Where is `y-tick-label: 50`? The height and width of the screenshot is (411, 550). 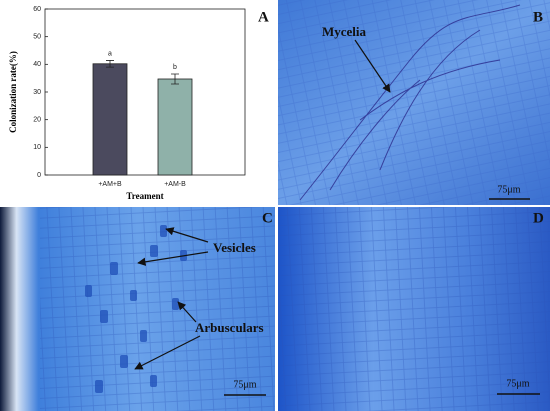 y-tick-label: 50 is located at coordinates (37, 37).